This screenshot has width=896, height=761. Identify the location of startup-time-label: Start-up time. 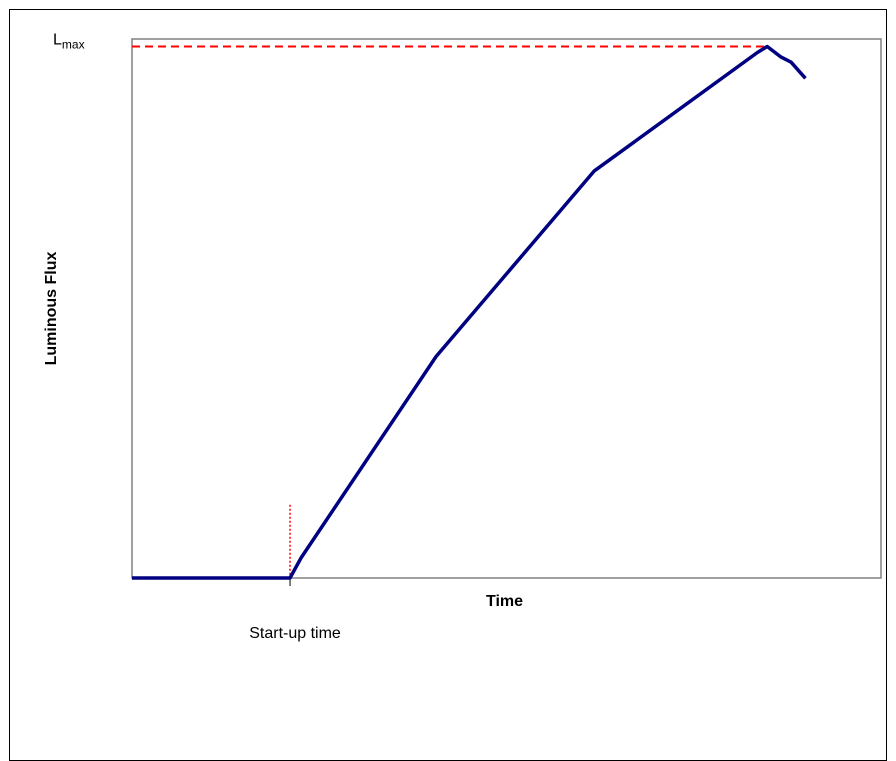
(295, 633).